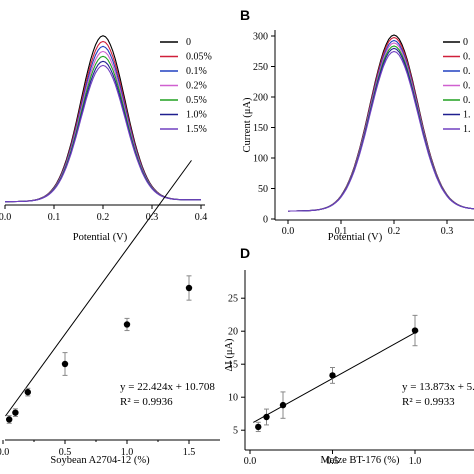  Describe the element at coordinates (99, 349) in the screenshot. I see `panel-c-points` at that location.